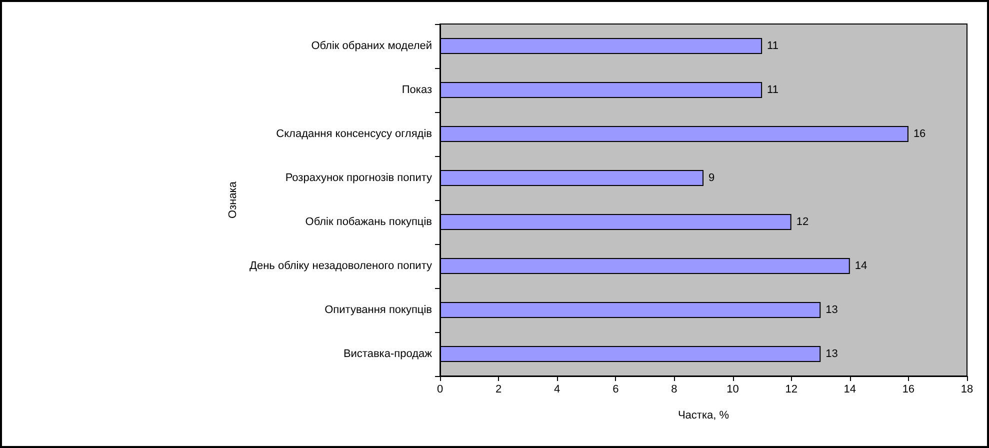  What do you see at coordinates (615, 390) in the screenshot?
I see `x-tick-label: 6` at bounding box center [615, 390].